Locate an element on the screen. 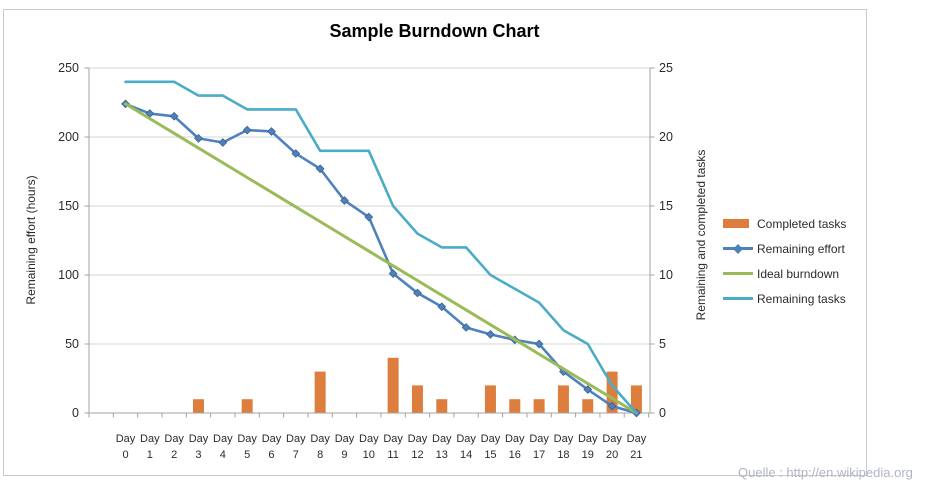 The image size is (926, 492). left-axis-tick-label: 0 is located at coordinates (75, 413).